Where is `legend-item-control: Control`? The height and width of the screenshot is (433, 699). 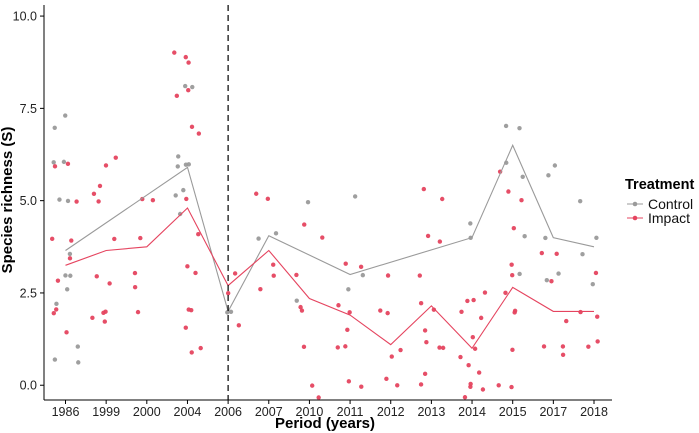
legend-item-control: Control is located at coordinates (660, 204).